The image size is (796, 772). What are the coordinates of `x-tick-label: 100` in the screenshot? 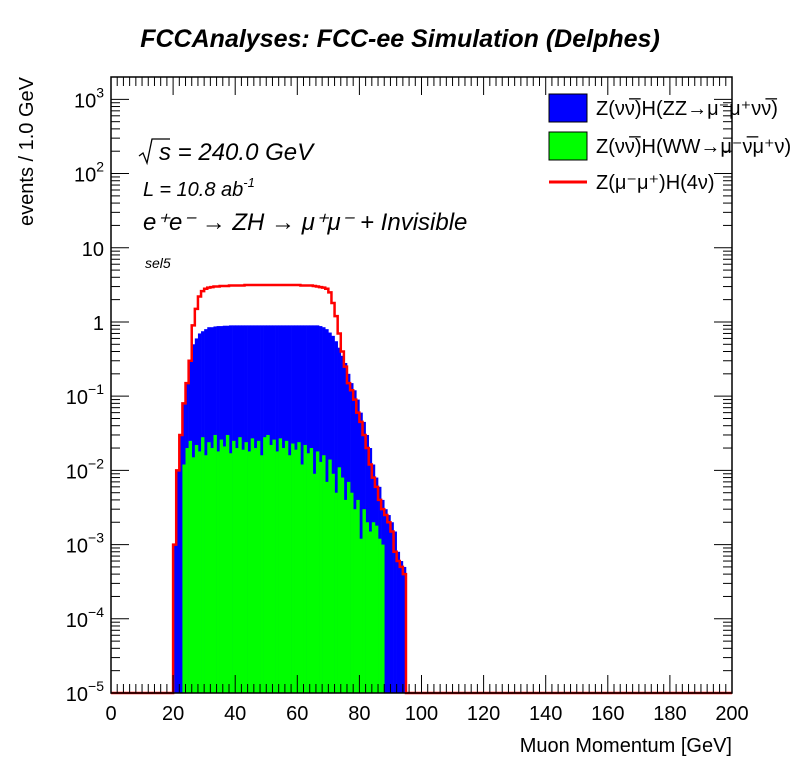 It's located at (421, 714).